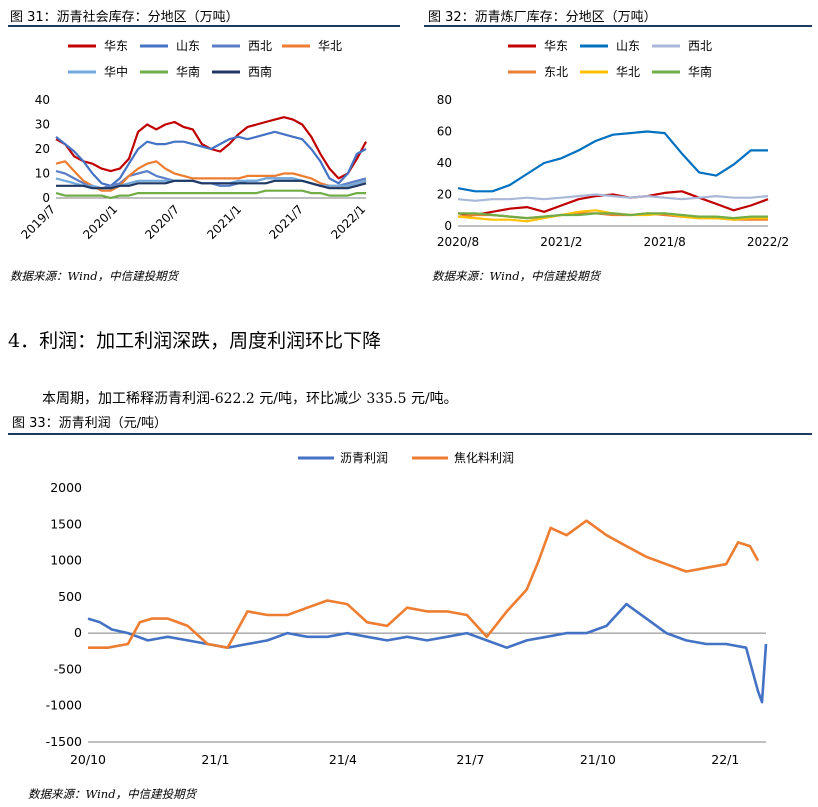 This screenshot has height=807, width=818. Describe the element at coordinates (124, 17) in the screenshot. I see `fig31-caption: 图 31：沥青社会库存：分地区（万吨）` at that location.